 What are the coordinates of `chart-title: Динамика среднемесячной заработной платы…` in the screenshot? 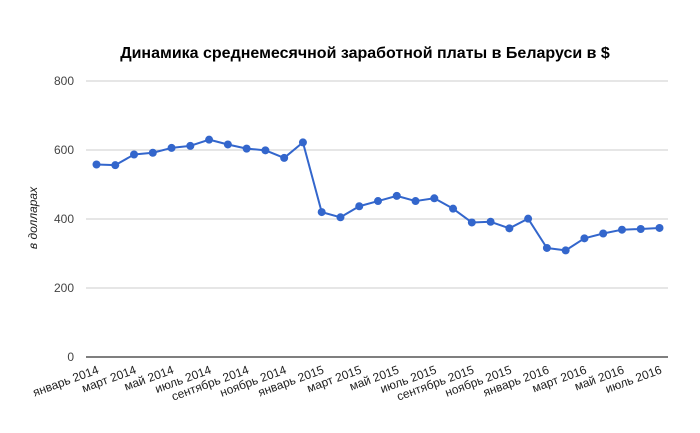 It's located at (365, 53).